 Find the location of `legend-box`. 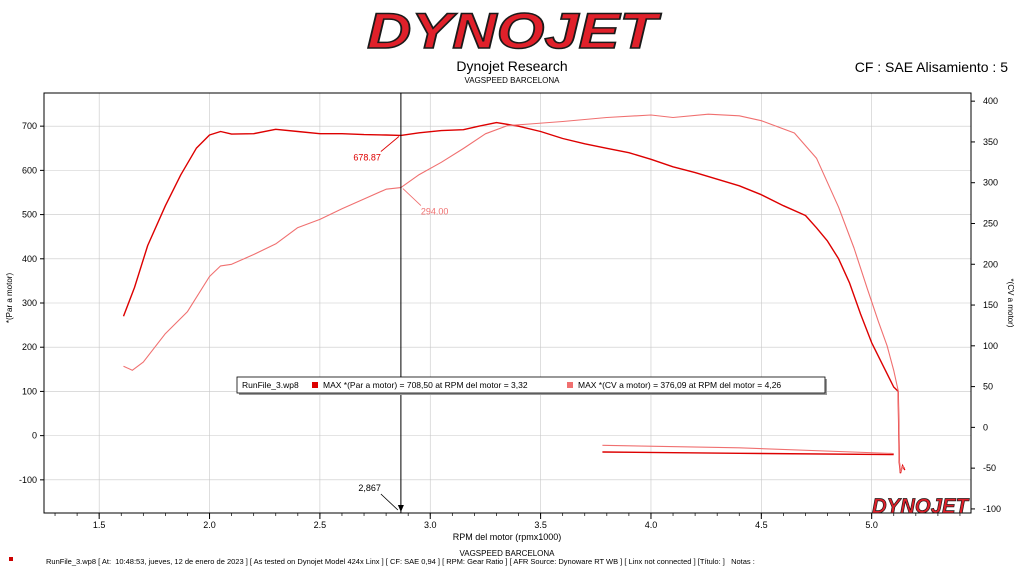

legend-box is located at coordinates (531, 385).